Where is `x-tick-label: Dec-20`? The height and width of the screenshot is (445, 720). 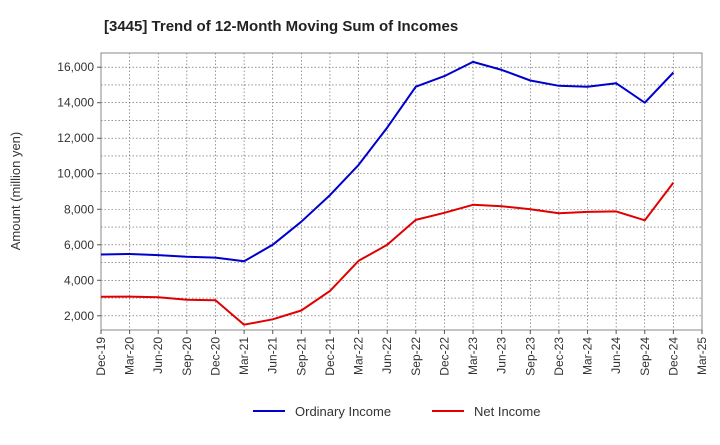
x-tick-label: Dec-20 is located at coordinates (215, 356).